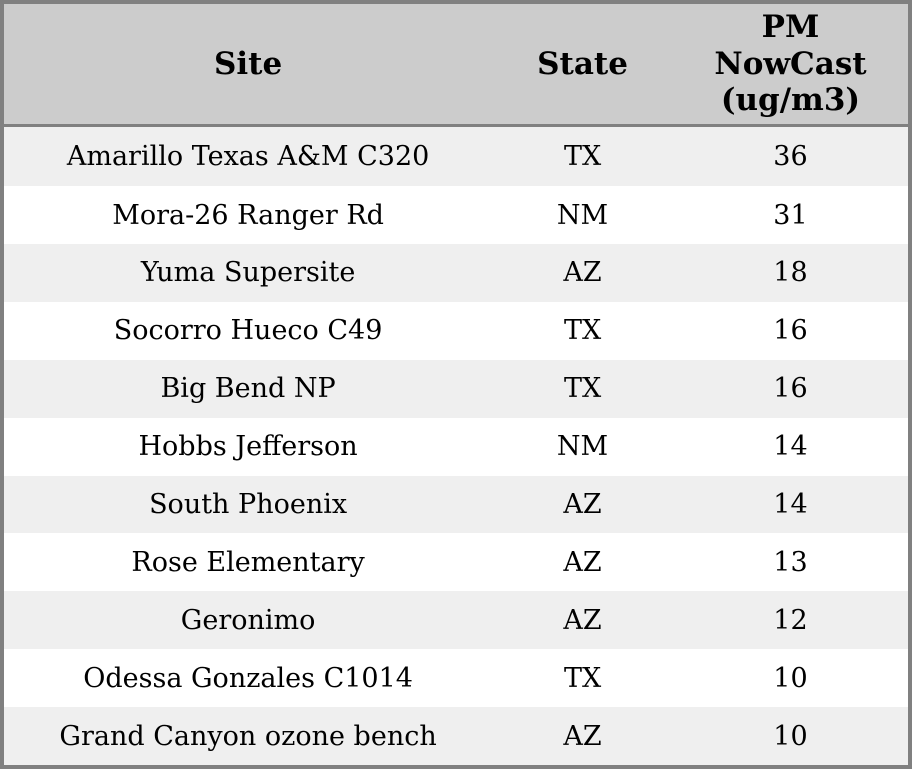 The height and width of the screenshot is (769, 912). What do you see at coordinates (248, 215) in the screenshot?
I see `site-cell: Mora-26 Ranger Rd` at bounding box center [248, 215].